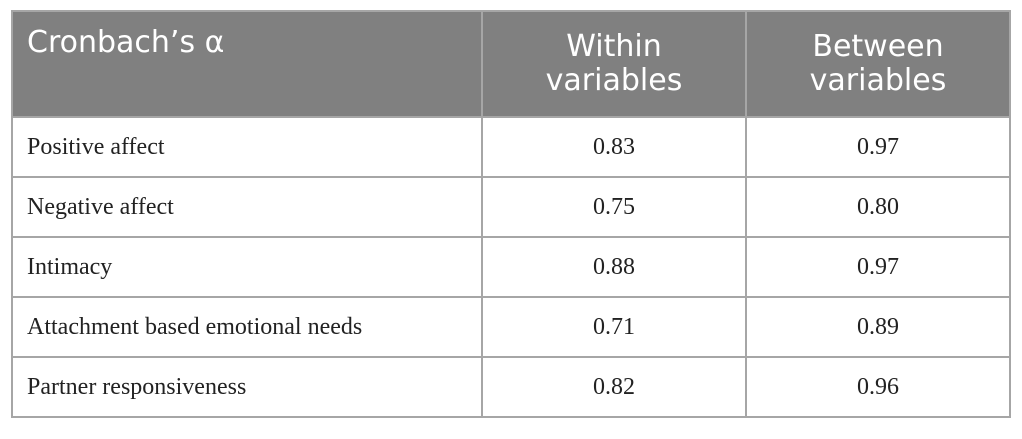 The width and height of the screenshot is (1022, 439). What do you see at coordinates (614, 267) in the screenshot?
I see `value-cell: 0.88` at bounding box center [614, 267].